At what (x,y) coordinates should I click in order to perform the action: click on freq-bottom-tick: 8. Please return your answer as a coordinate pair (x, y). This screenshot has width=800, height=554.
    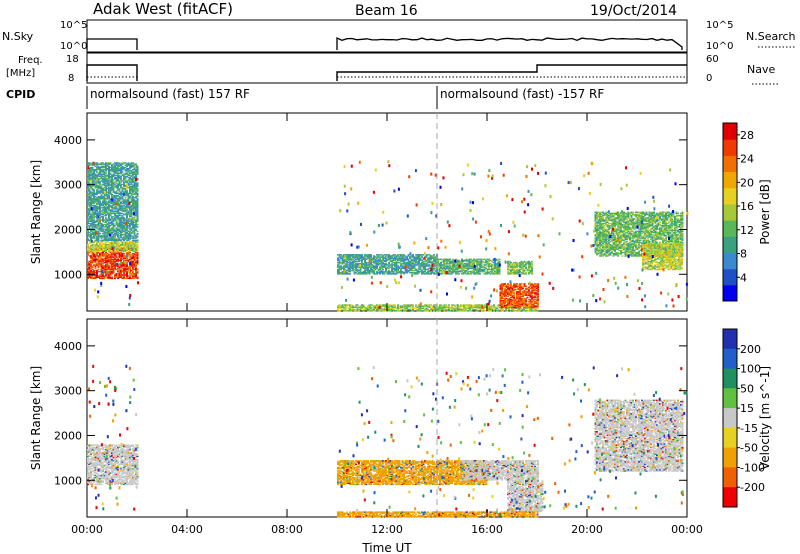
    Looking at the image, I should click on (71, 78).